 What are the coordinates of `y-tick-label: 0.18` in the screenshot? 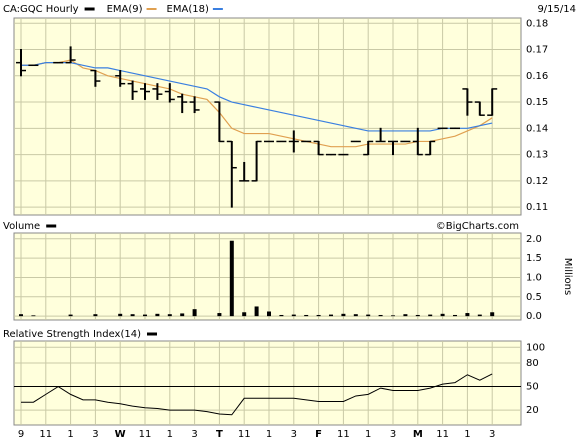 It's located at (537, 23).